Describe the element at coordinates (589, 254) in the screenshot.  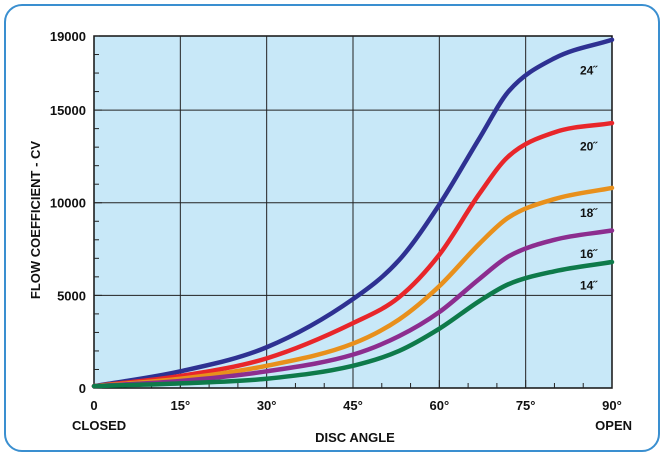
I see `series-label-16-inch: 16˝` at that location.